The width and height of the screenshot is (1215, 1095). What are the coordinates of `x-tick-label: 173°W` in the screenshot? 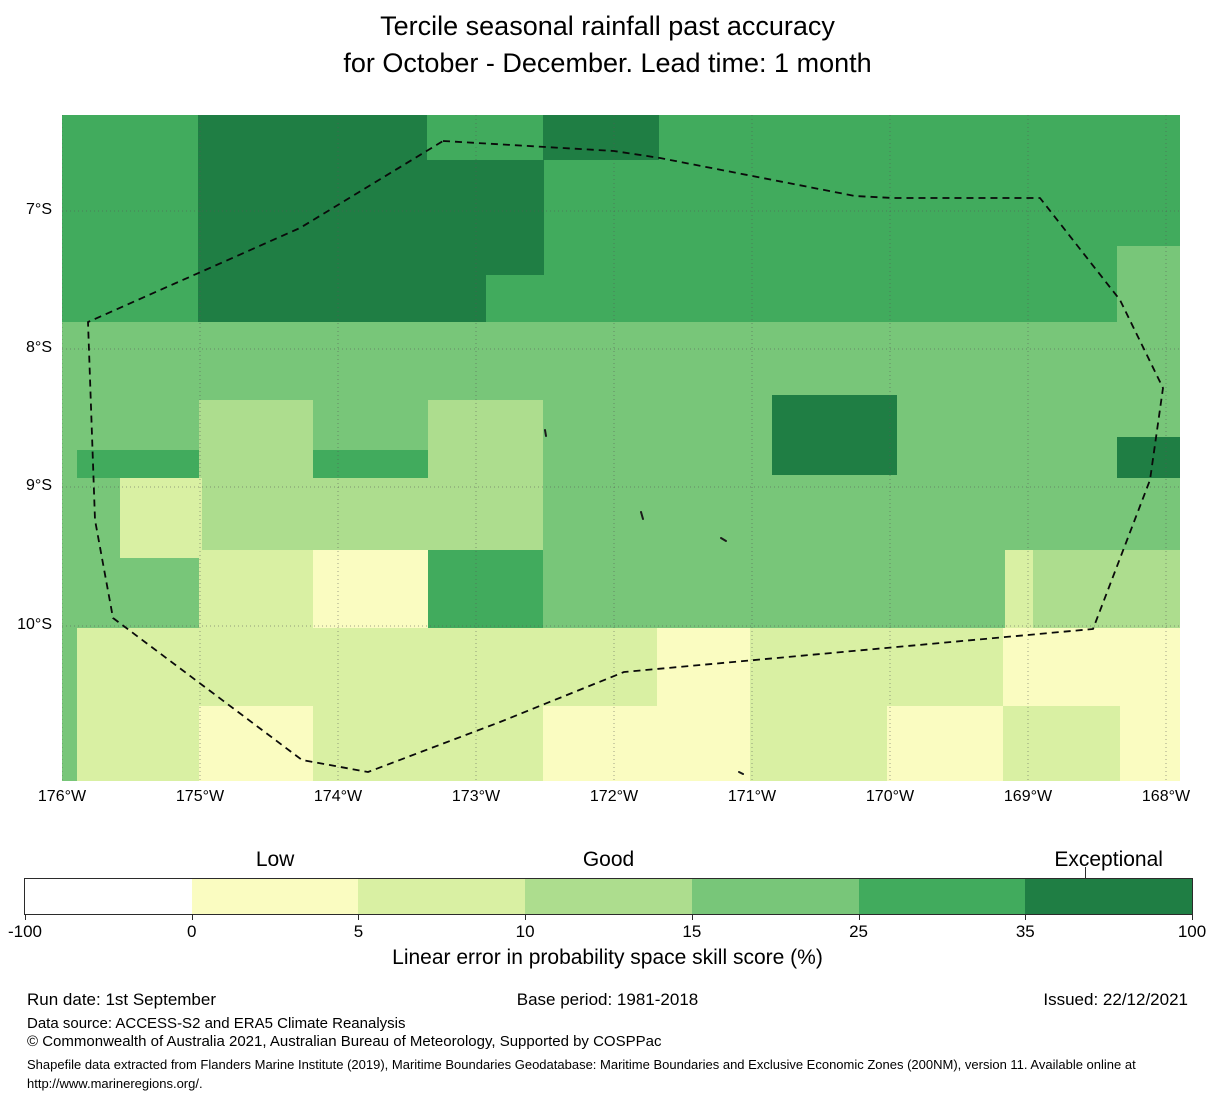 It's located at (476, 796).